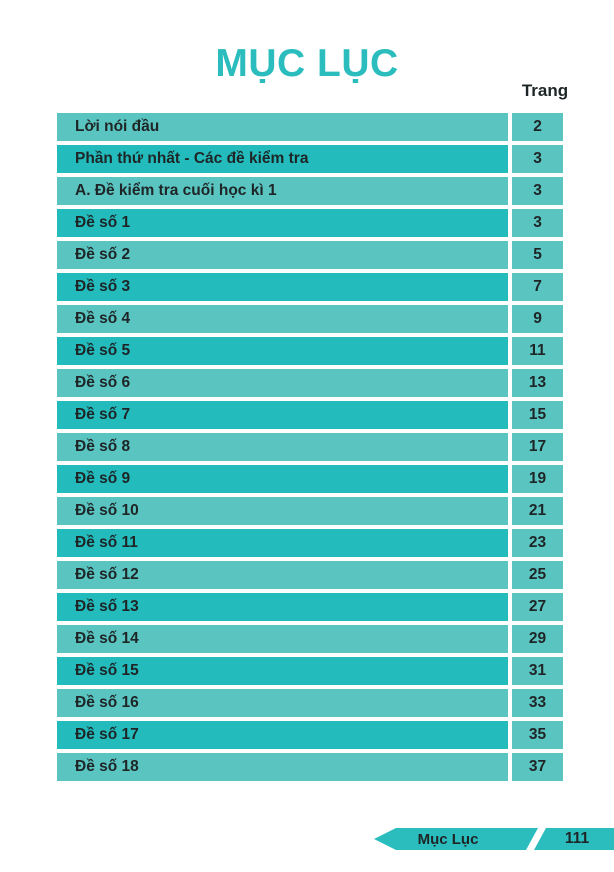  I want to click on toc-row: Đề số 17 35, so click(310, 735).